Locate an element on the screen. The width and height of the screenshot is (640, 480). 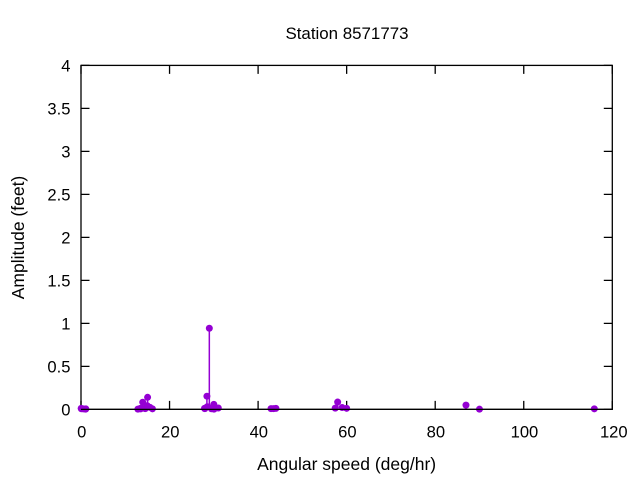
svg-text: 0.5 is located at coordinates (58, 367).